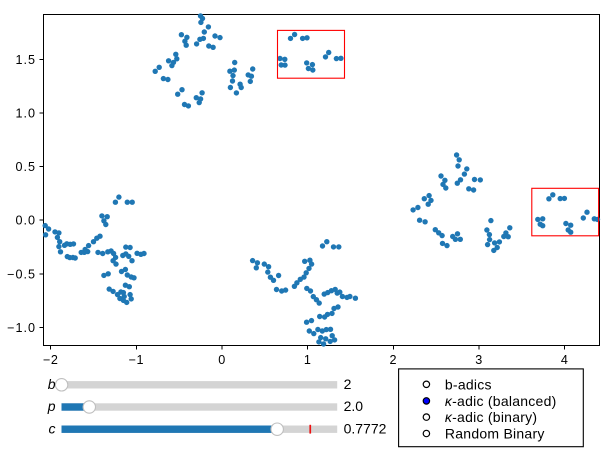 This screenshot has height=461, width=614. I want to click on svg-text: c, so click(52, 428).